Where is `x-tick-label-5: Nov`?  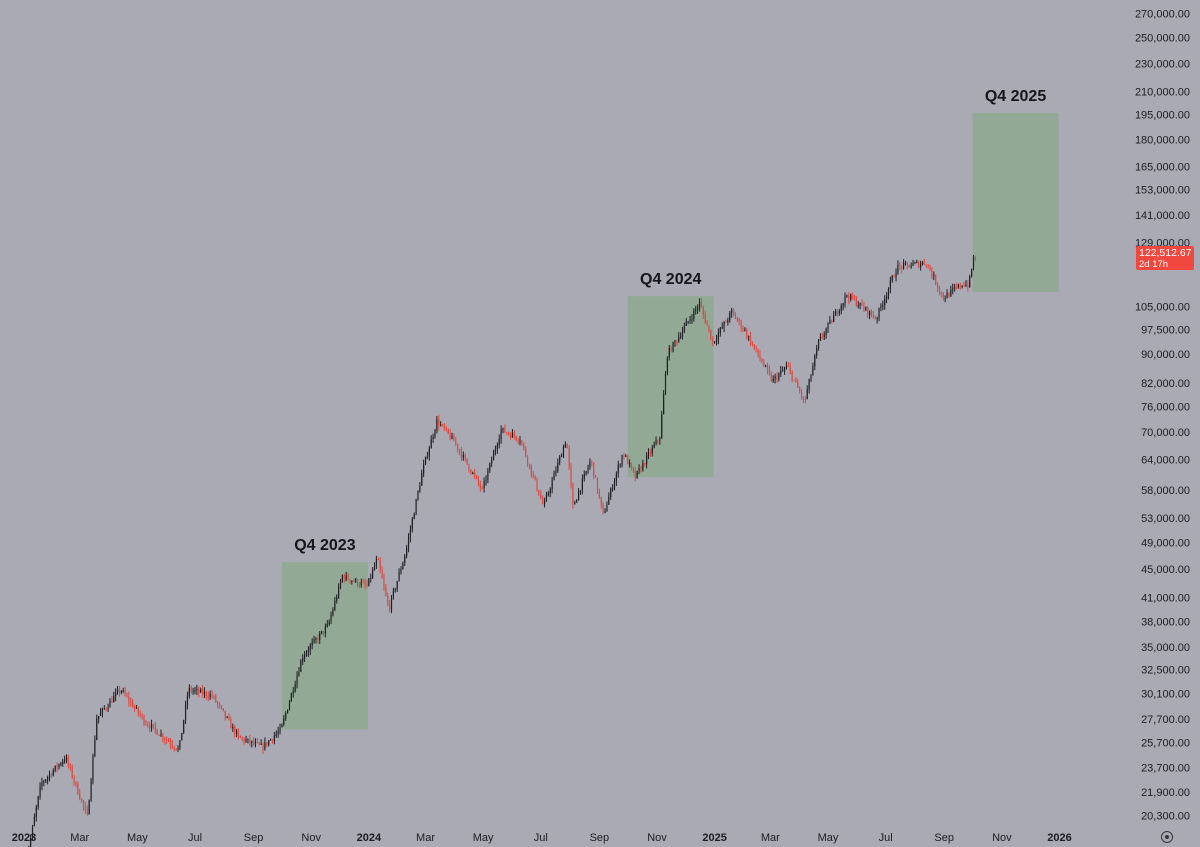
x-tick-label-5: Nov is located at coordinates (311, 838).